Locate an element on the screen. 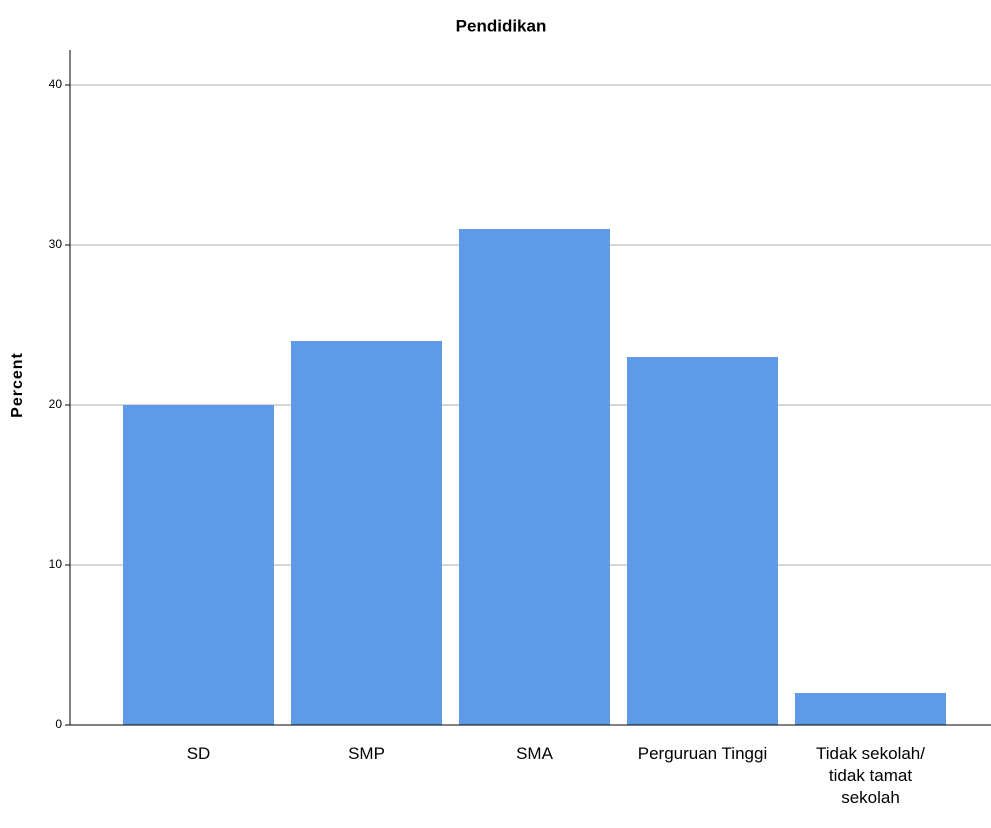 The image size is (991, 828). y-tick-label: 40 is located at coordinates (56, 84).